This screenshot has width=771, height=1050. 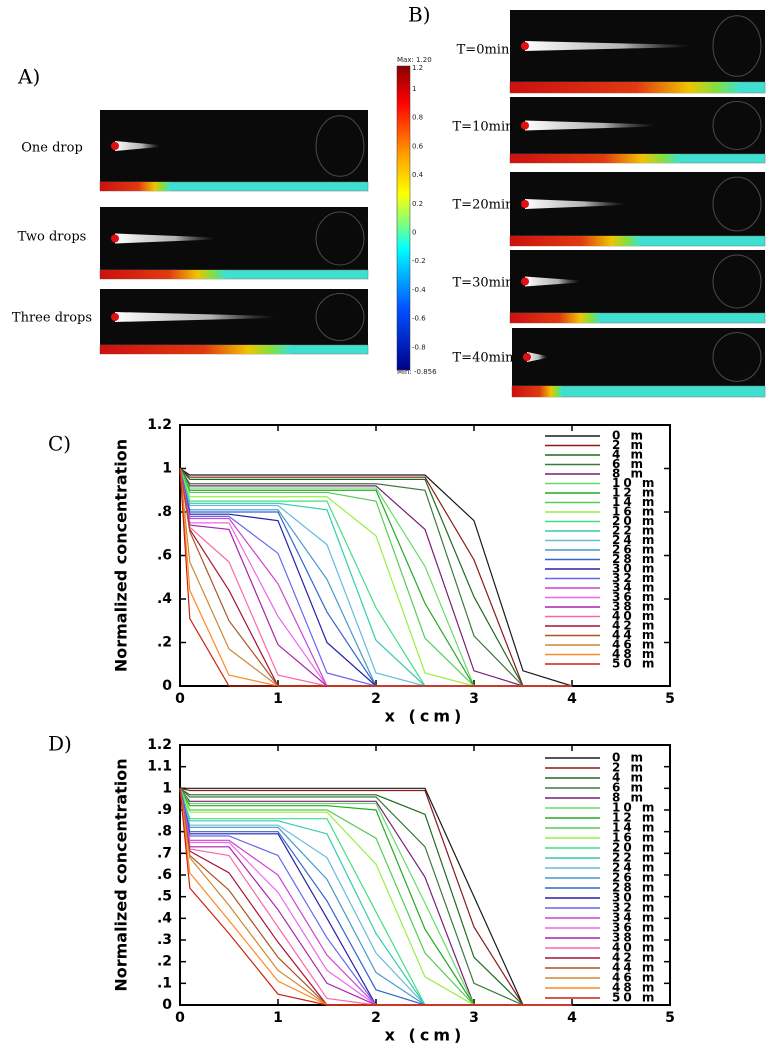 I want to click on y-tick-label: .7, so click(x=164, y=853).